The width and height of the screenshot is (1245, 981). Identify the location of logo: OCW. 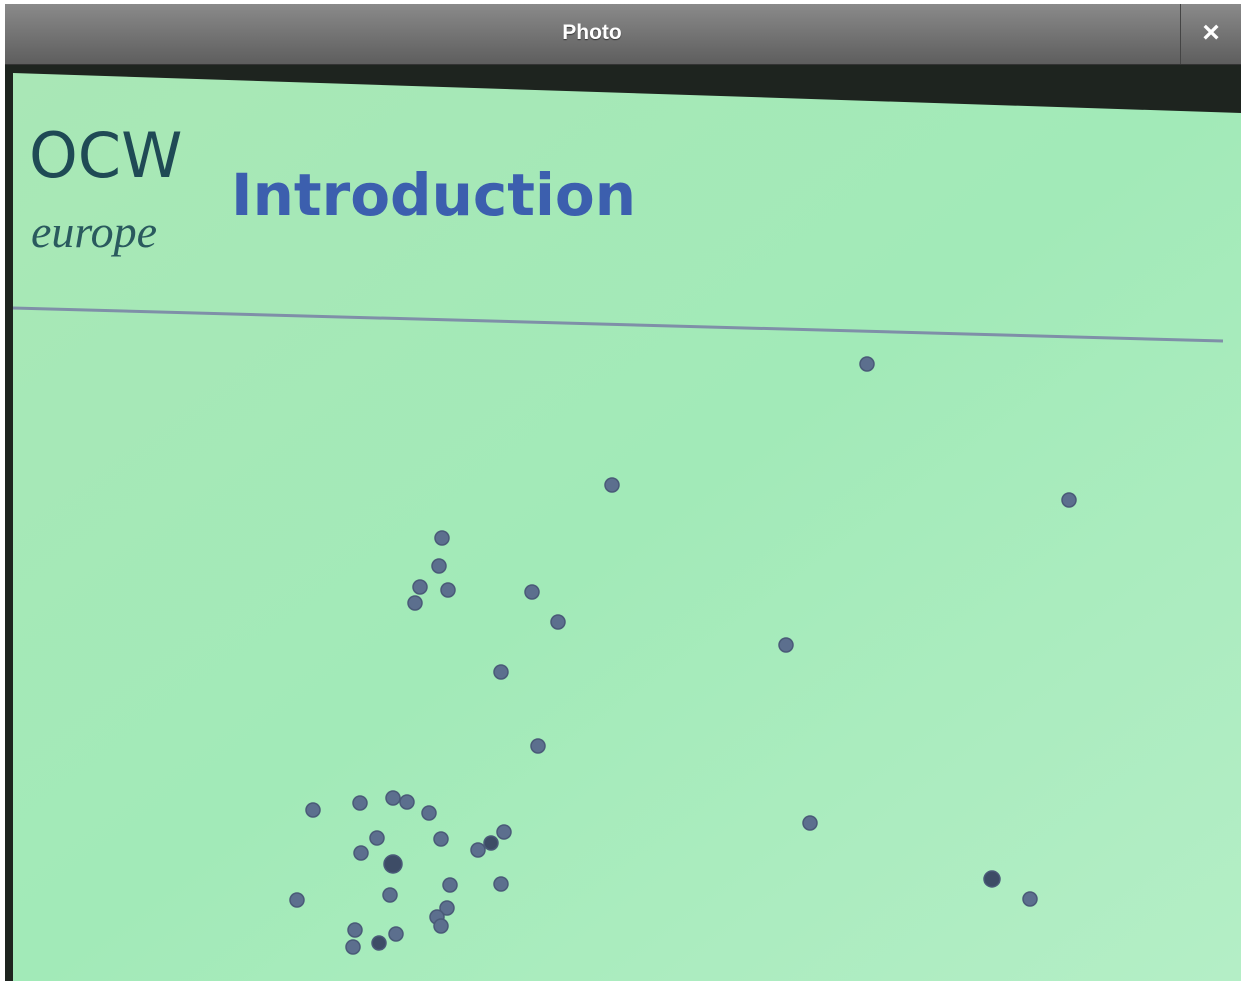
(105, 155).